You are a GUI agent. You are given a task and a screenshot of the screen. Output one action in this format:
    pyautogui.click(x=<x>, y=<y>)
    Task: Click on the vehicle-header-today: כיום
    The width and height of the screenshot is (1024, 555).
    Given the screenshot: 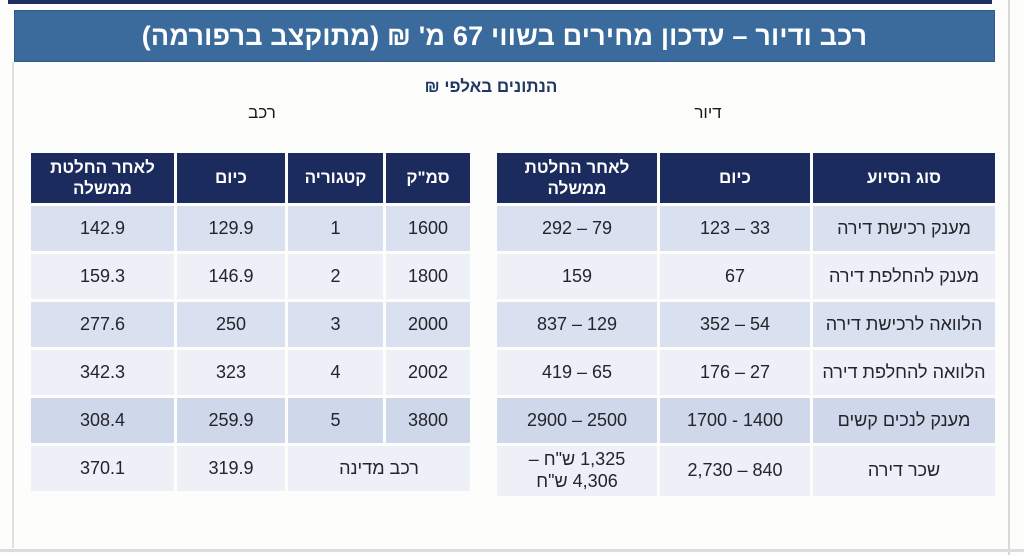 What is the action you would take?
    pyautogui.click(x=231, y=178)
    